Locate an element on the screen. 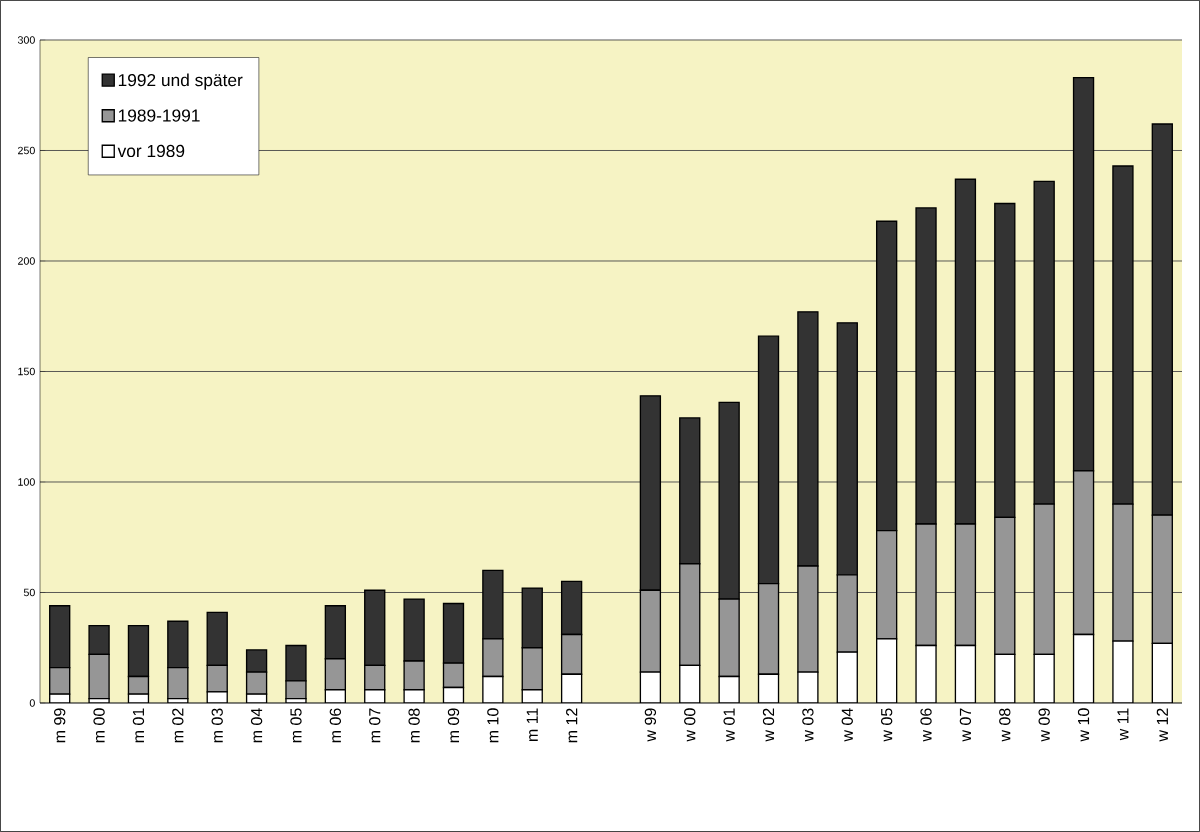 The image size is (1200, 832). x-tick-label: m 99 is located at coordinates (60, 725).